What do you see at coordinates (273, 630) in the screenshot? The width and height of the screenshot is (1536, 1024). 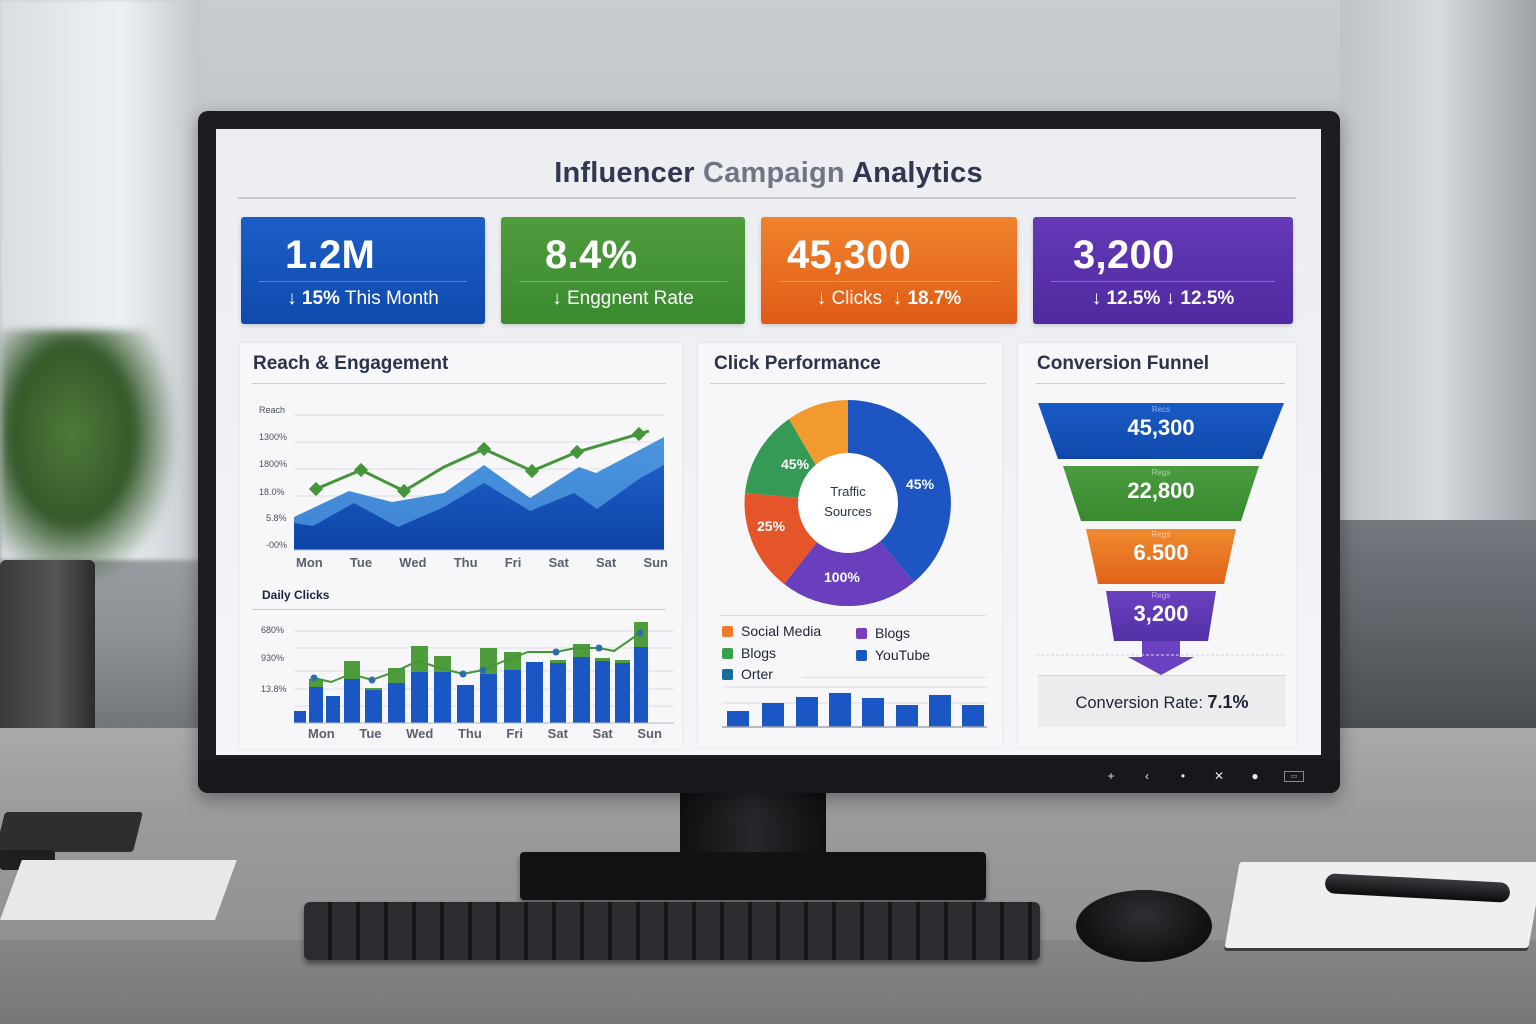 I see `y-tick: 680%` at bounding box center [273, 630].